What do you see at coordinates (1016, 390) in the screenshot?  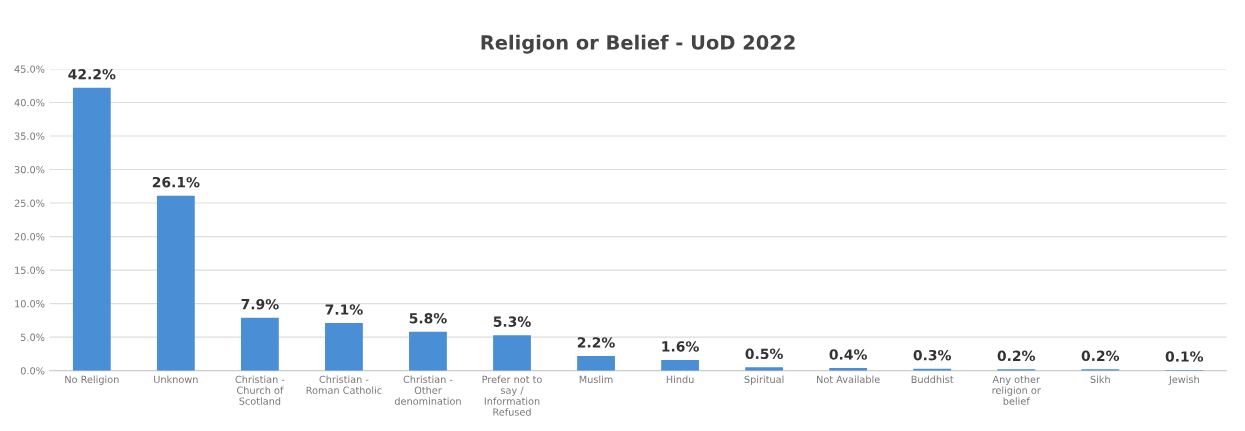 I see `x-tick-label: Any other religion or belief` at bounding box center [1016, 390].